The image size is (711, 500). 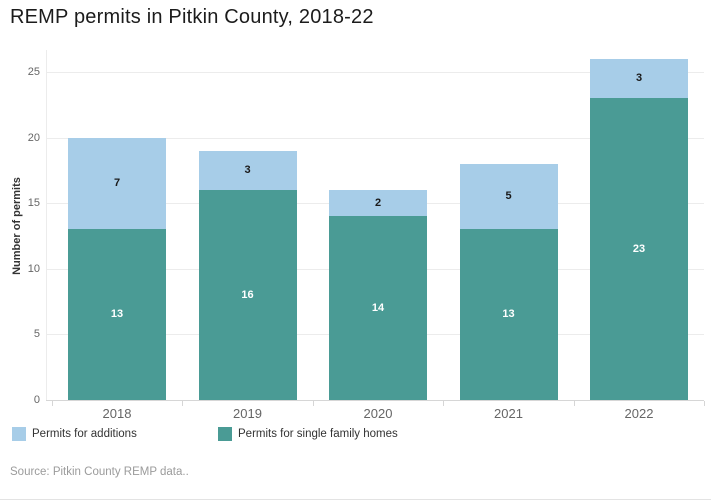 I want to click on bar-value-label: 2, so click(x=378, y=202).